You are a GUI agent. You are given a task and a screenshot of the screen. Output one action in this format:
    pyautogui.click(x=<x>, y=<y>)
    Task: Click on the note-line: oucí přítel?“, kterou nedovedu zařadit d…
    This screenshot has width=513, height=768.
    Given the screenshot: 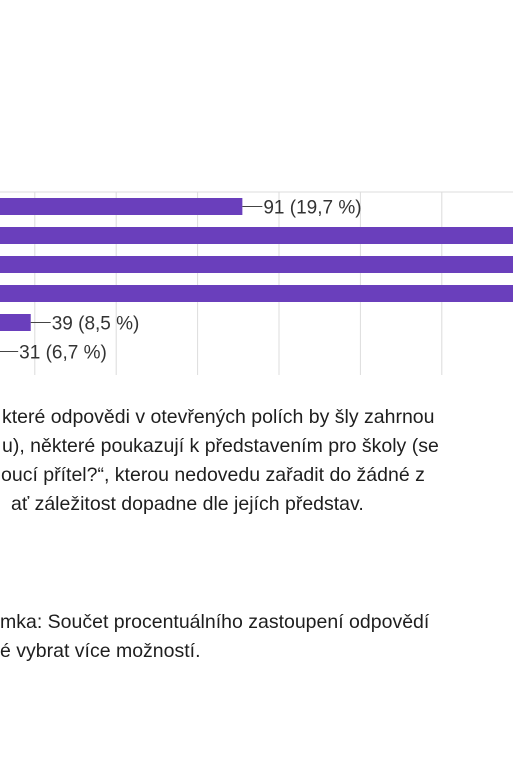 What is the action you would take?
    pyautogui.click(x=213, y=475)
    